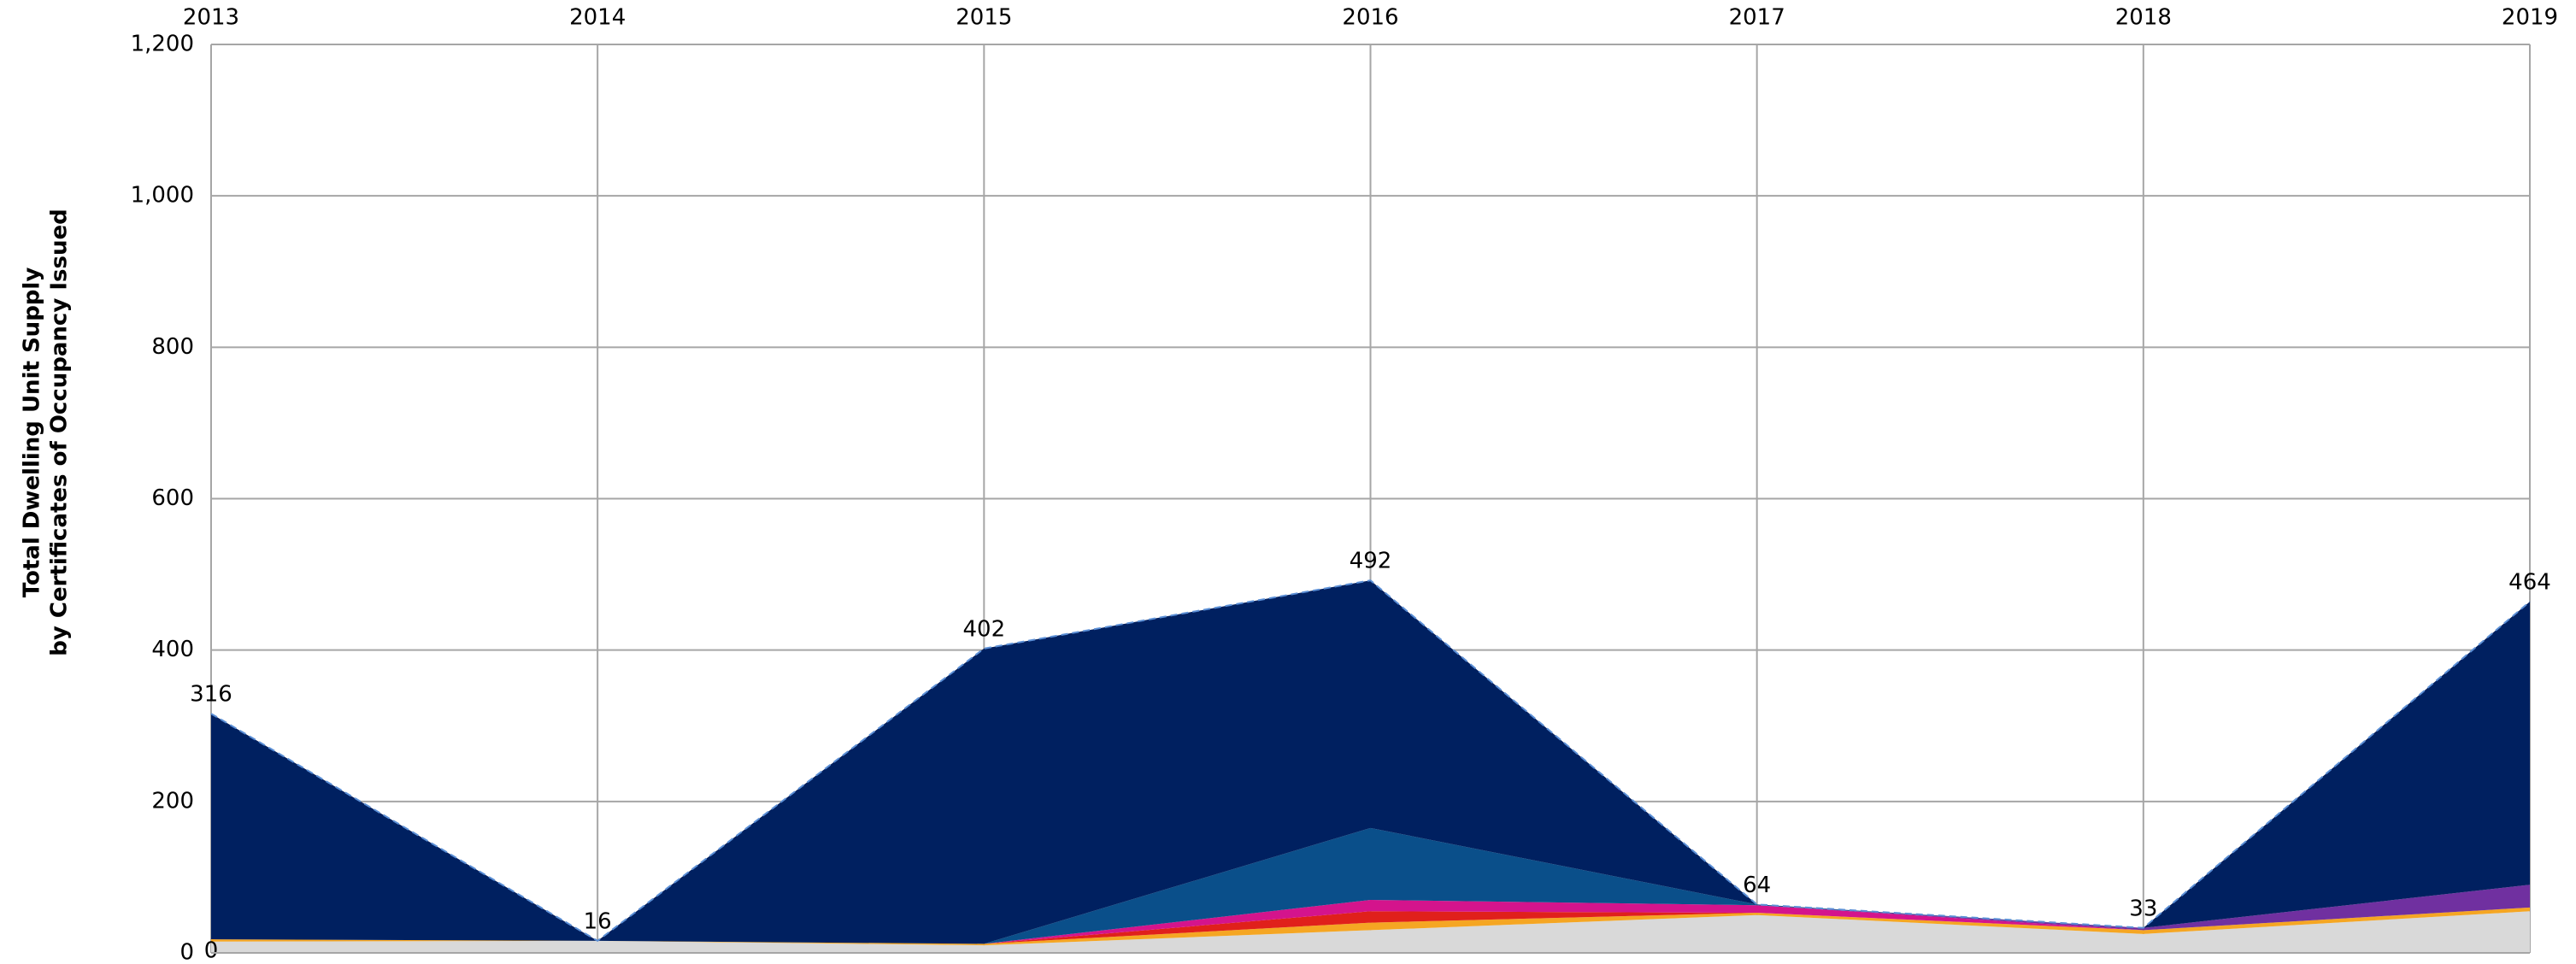 The height and width of the screenshot is (964, 2576). Describe the element at coordinates (172, 801) in the screenshot. I see `y-tick-label: 200` at that location.